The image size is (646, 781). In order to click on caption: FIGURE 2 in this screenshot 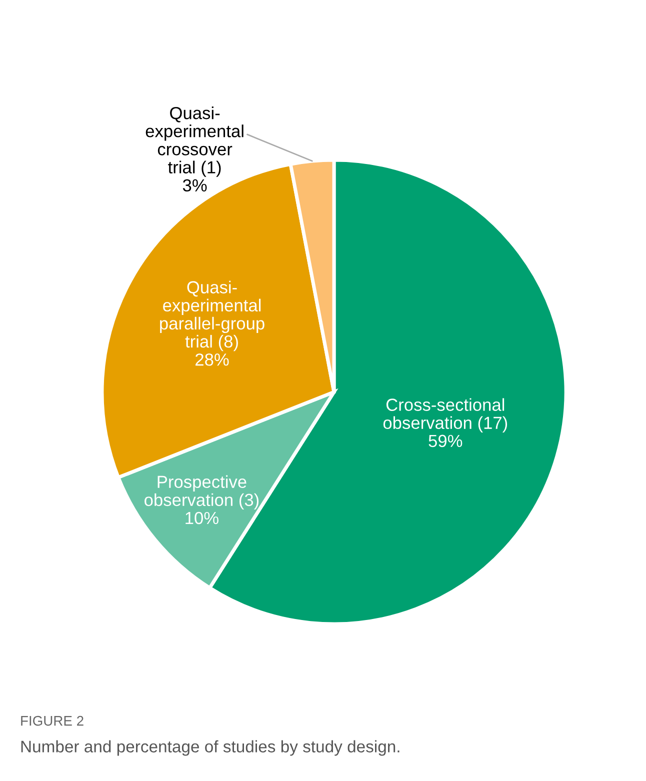, I will do `click(52, 721)`.